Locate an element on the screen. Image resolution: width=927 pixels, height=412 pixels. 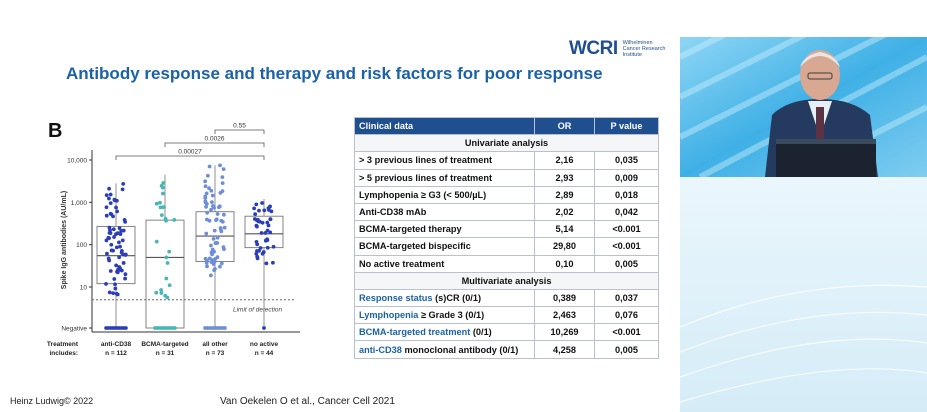
box is located at coordinates (165, 274).